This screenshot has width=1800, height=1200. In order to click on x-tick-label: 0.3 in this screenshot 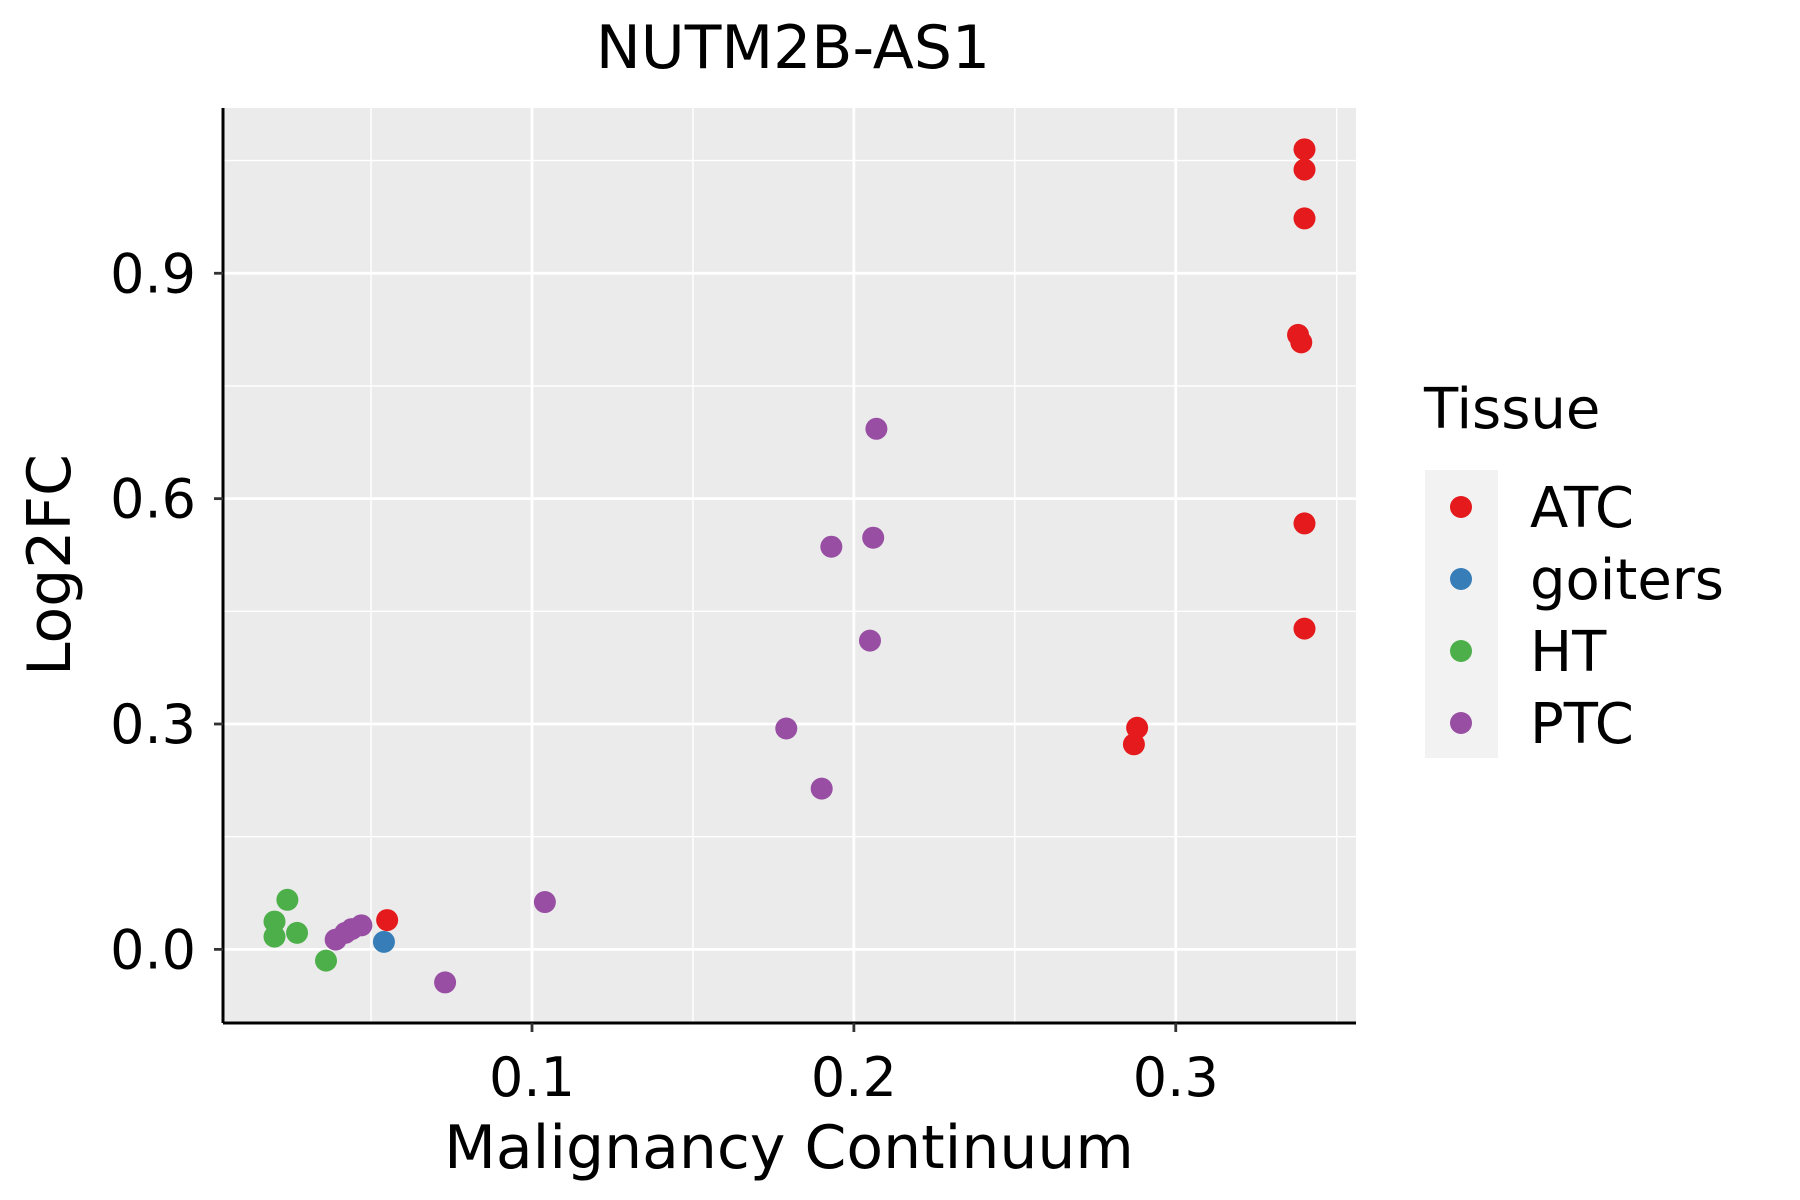, I will do `click(1176, 1077)`.